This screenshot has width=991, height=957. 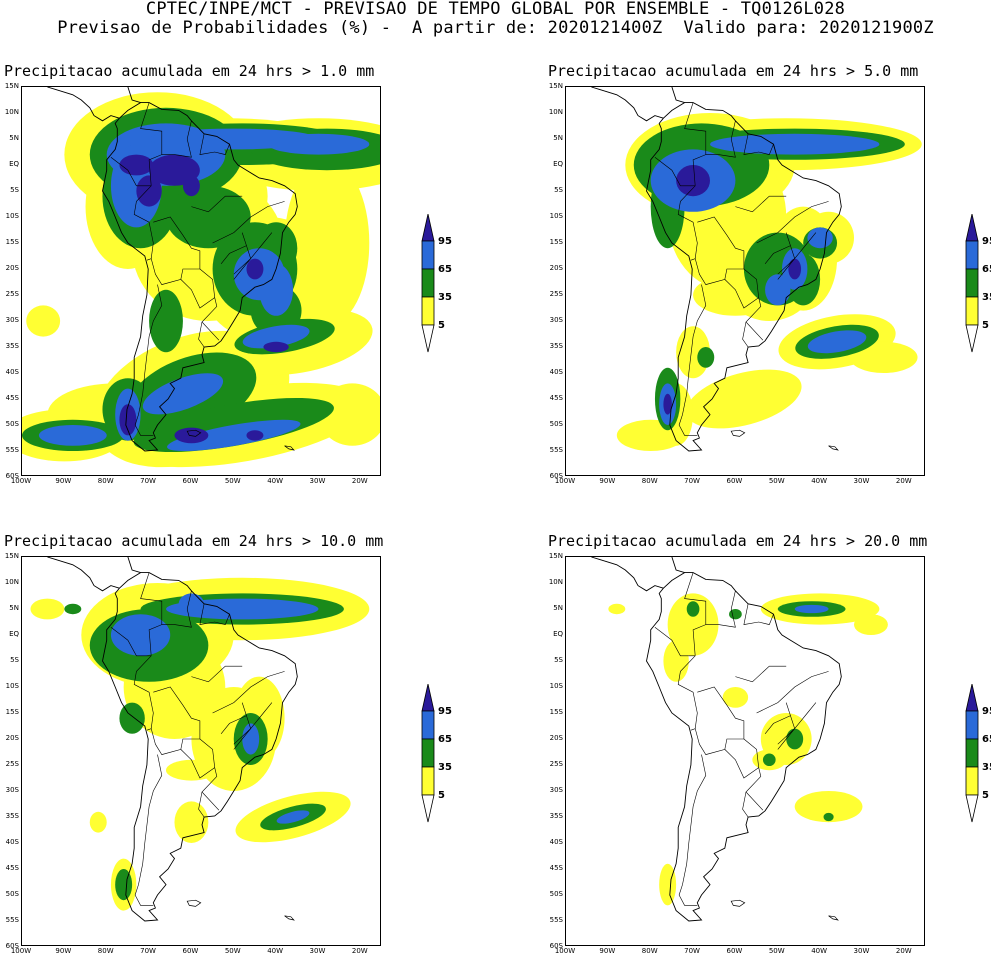 What do you see at coordinates (83, 574) in the screenshot?
I see `central-america-coastline` at bounding box center [83, 574].